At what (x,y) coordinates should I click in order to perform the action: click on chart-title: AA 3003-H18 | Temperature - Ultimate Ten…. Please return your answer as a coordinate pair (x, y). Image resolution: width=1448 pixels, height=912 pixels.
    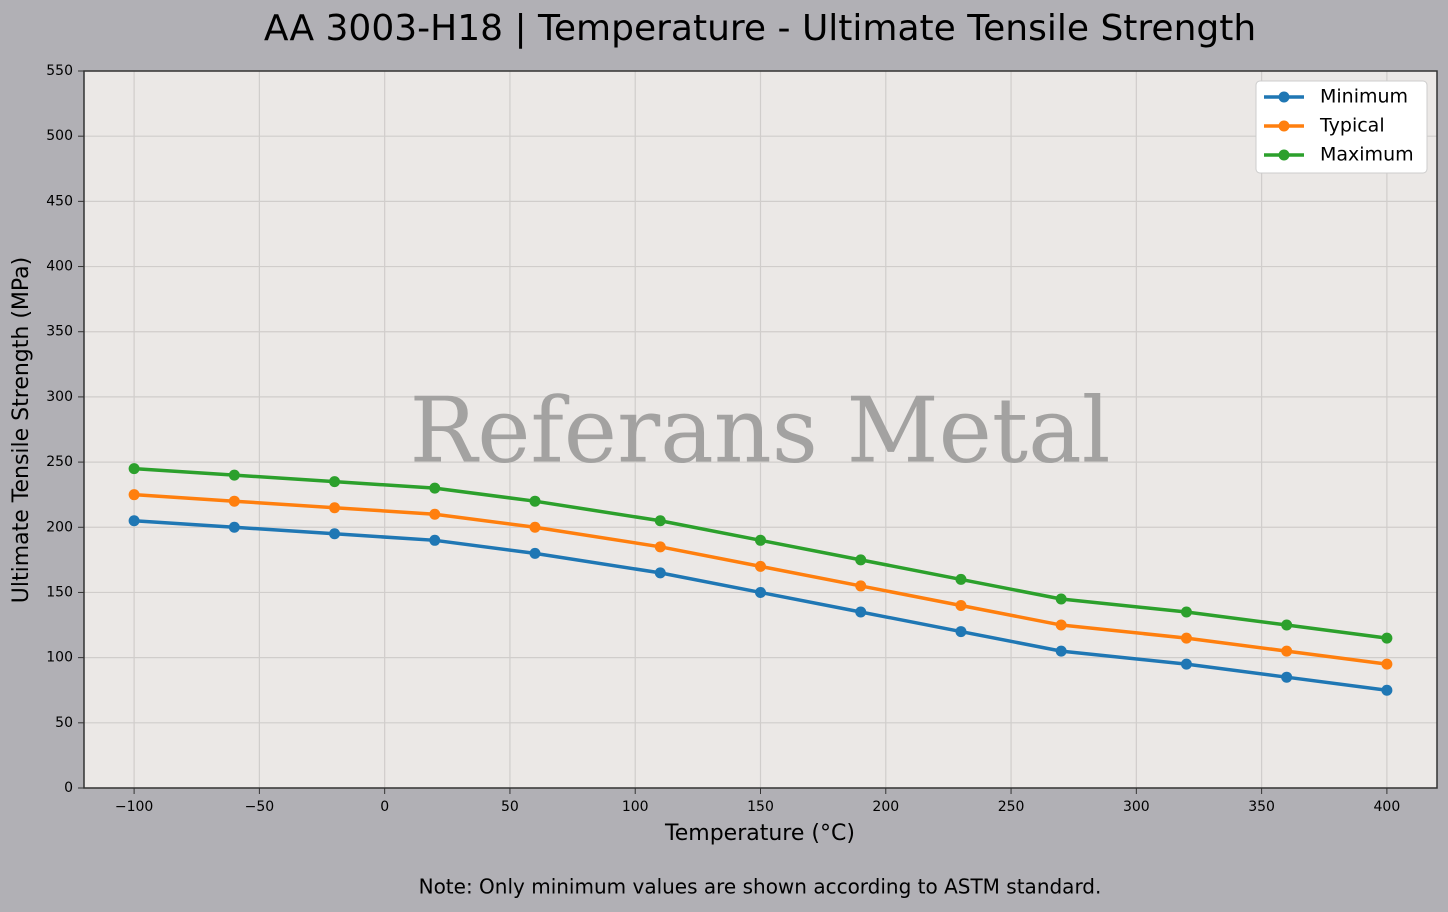
    Looking at the image, I should click on (760, 28).